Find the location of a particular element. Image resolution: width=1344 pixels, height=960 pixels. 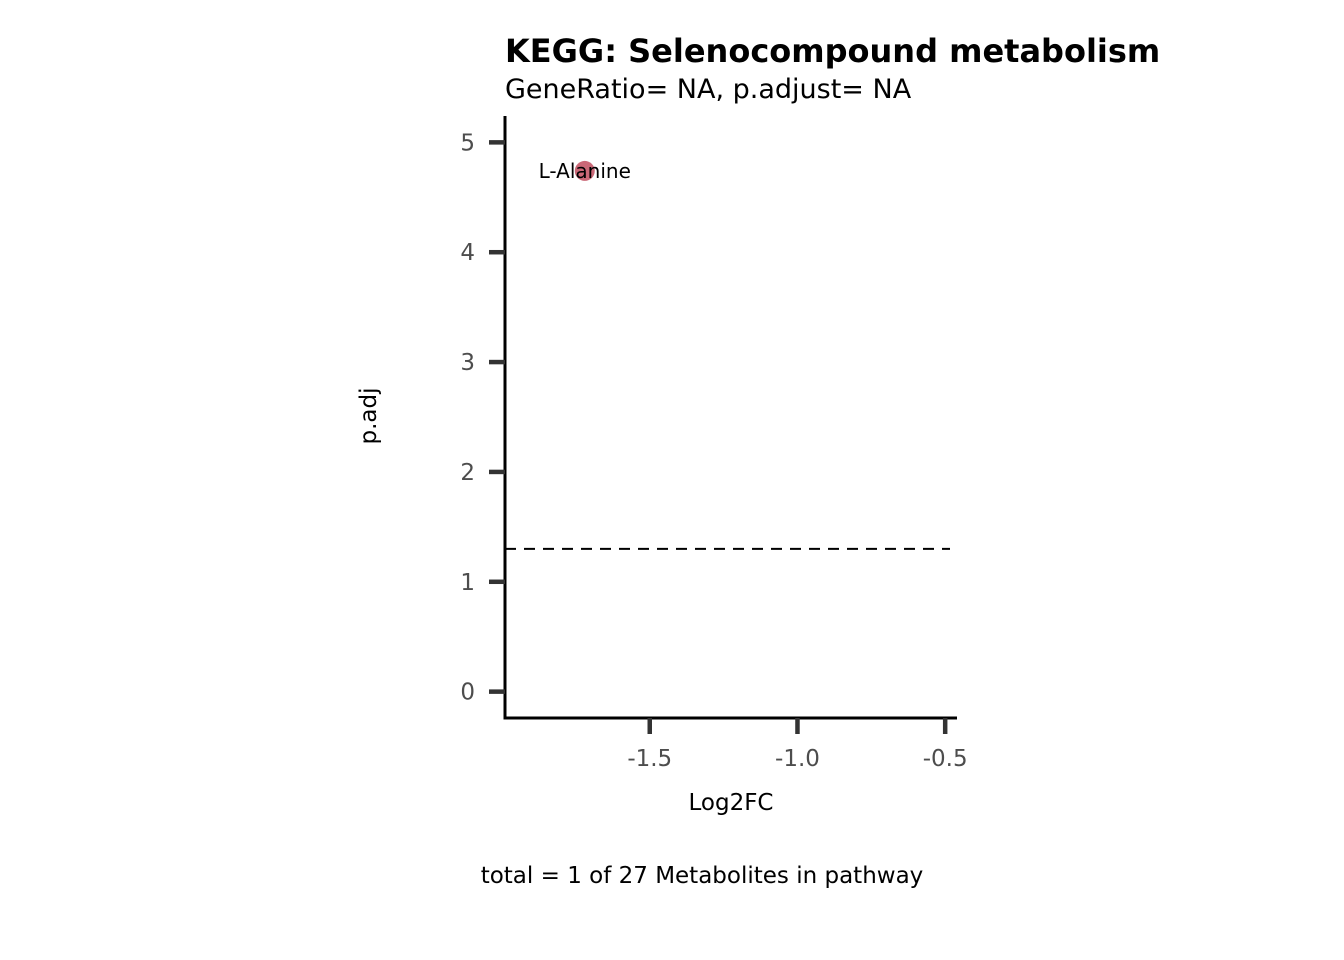

y-axis-title: p.adj is located at coordinates (369, 416).